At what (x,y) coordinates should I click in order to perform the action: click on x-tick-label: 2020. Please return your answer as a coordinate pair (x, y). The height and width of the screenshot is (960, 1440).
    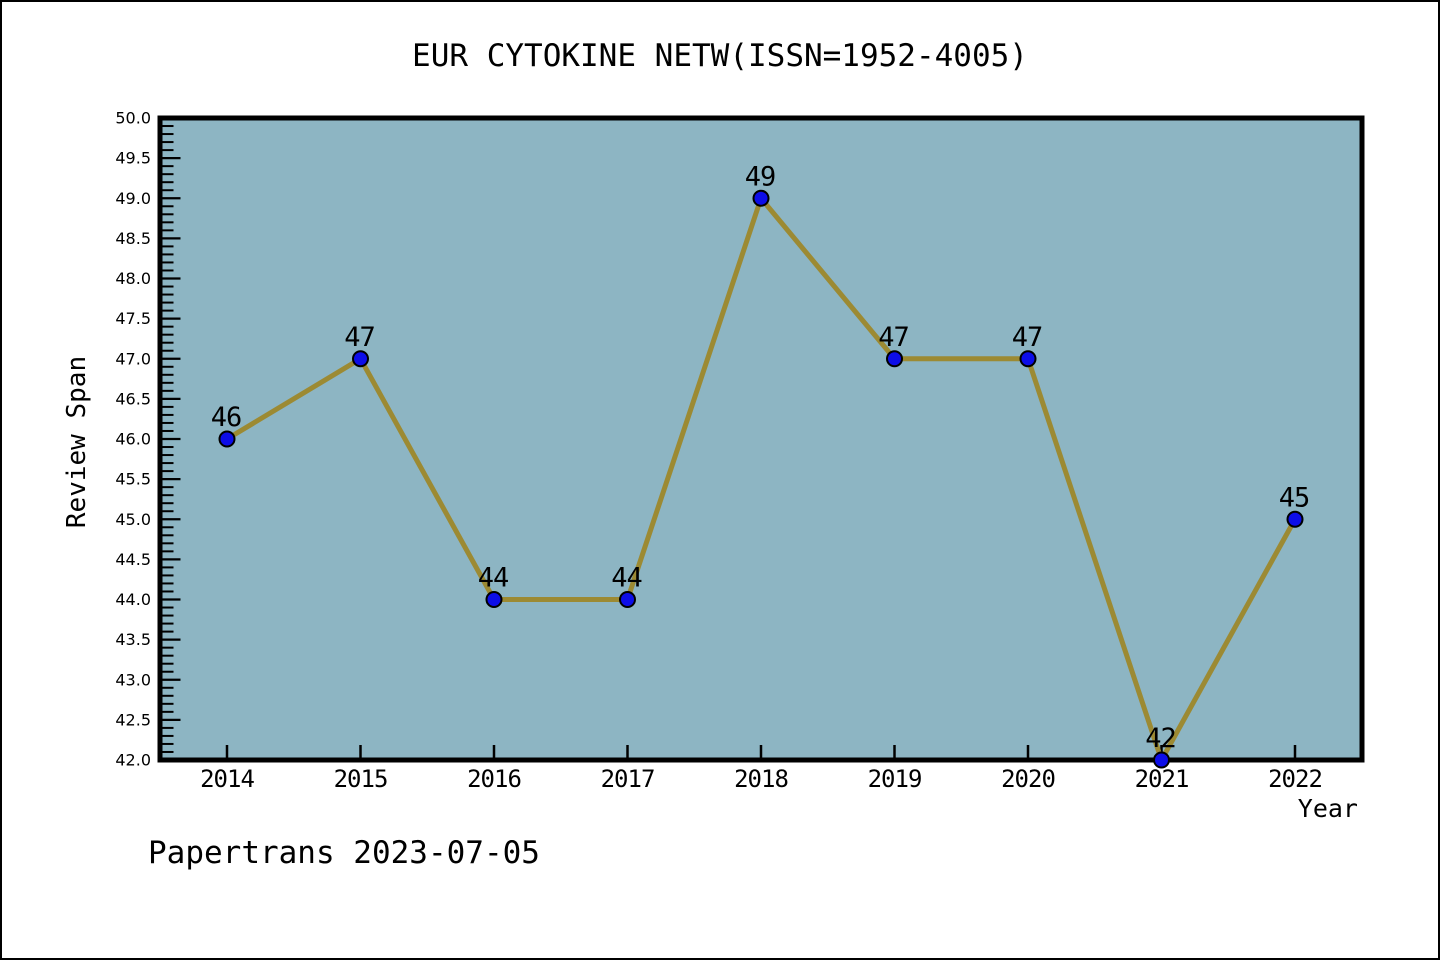
    Looking at the image, I should click on (1028, 779).